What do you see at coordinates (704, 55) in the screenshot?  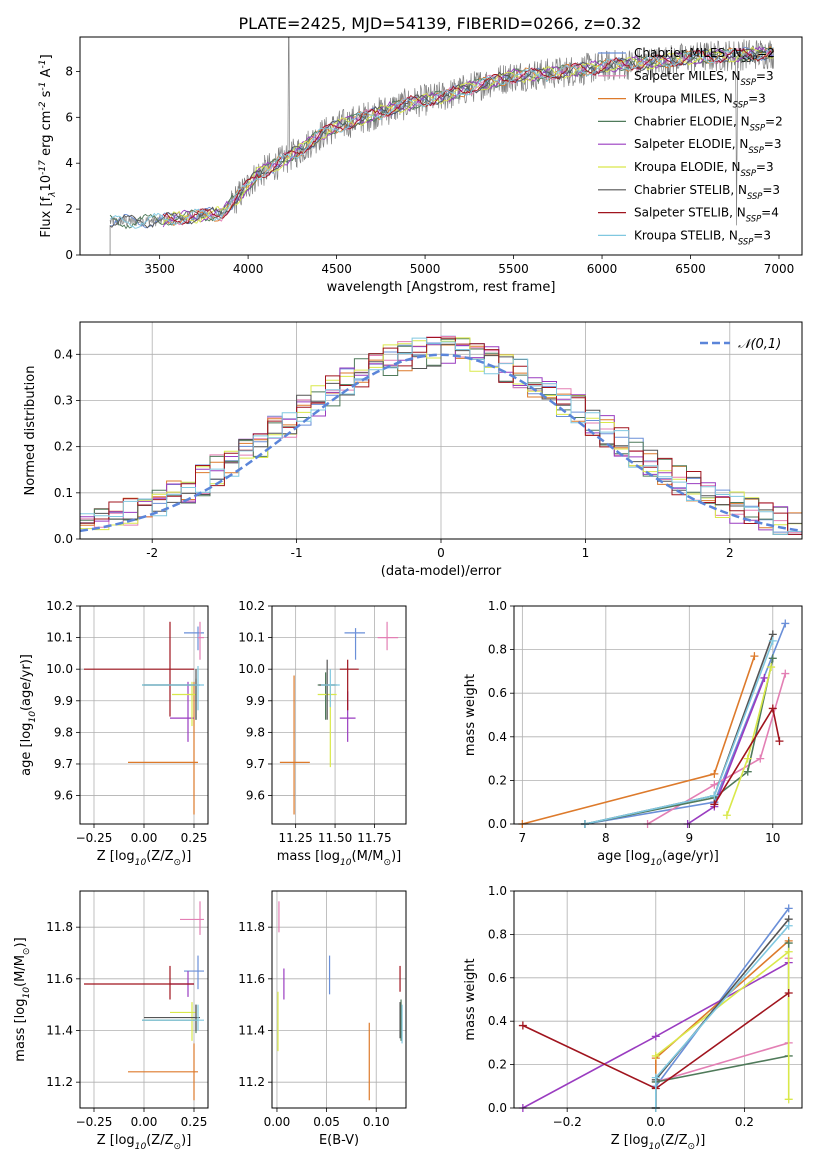 I see `legend-label: Chabrier MILES, NSSP=2` at bounding box center [704, 55].